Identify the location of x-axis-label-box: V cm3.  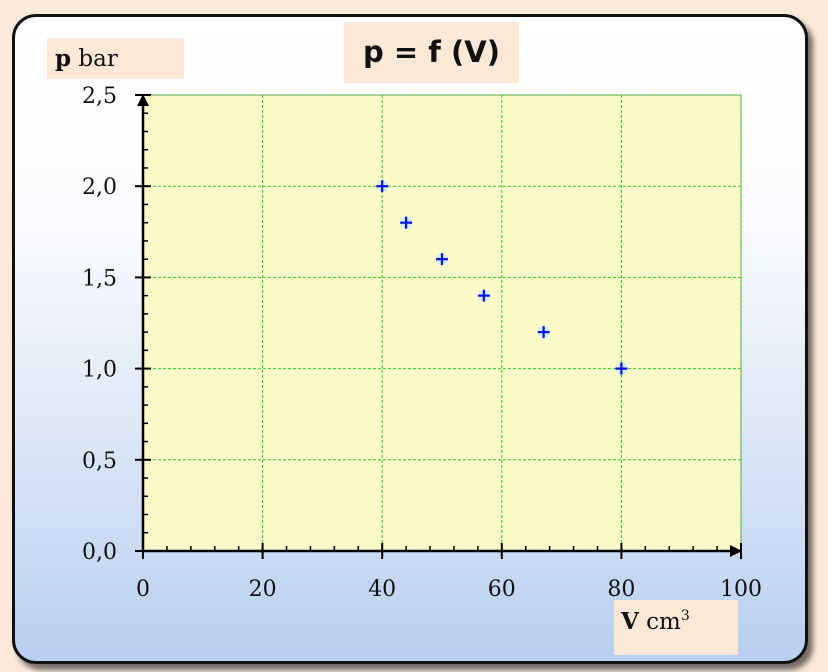
(676, 627).